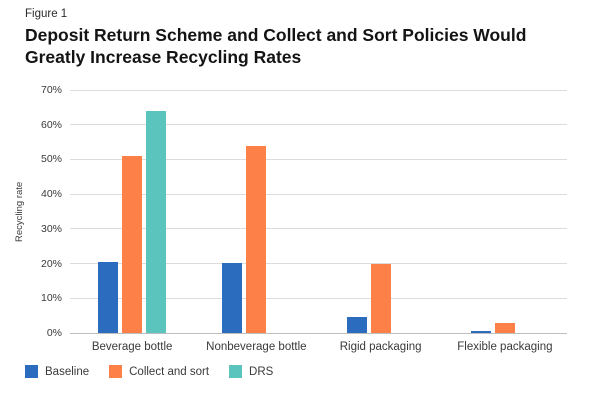 The width and height of the screenshot is (600, 400). What do you see at coordinates (236, 371) in the screenshot?
I see `legend-swatch-drs` at bounding box center [236, 371].